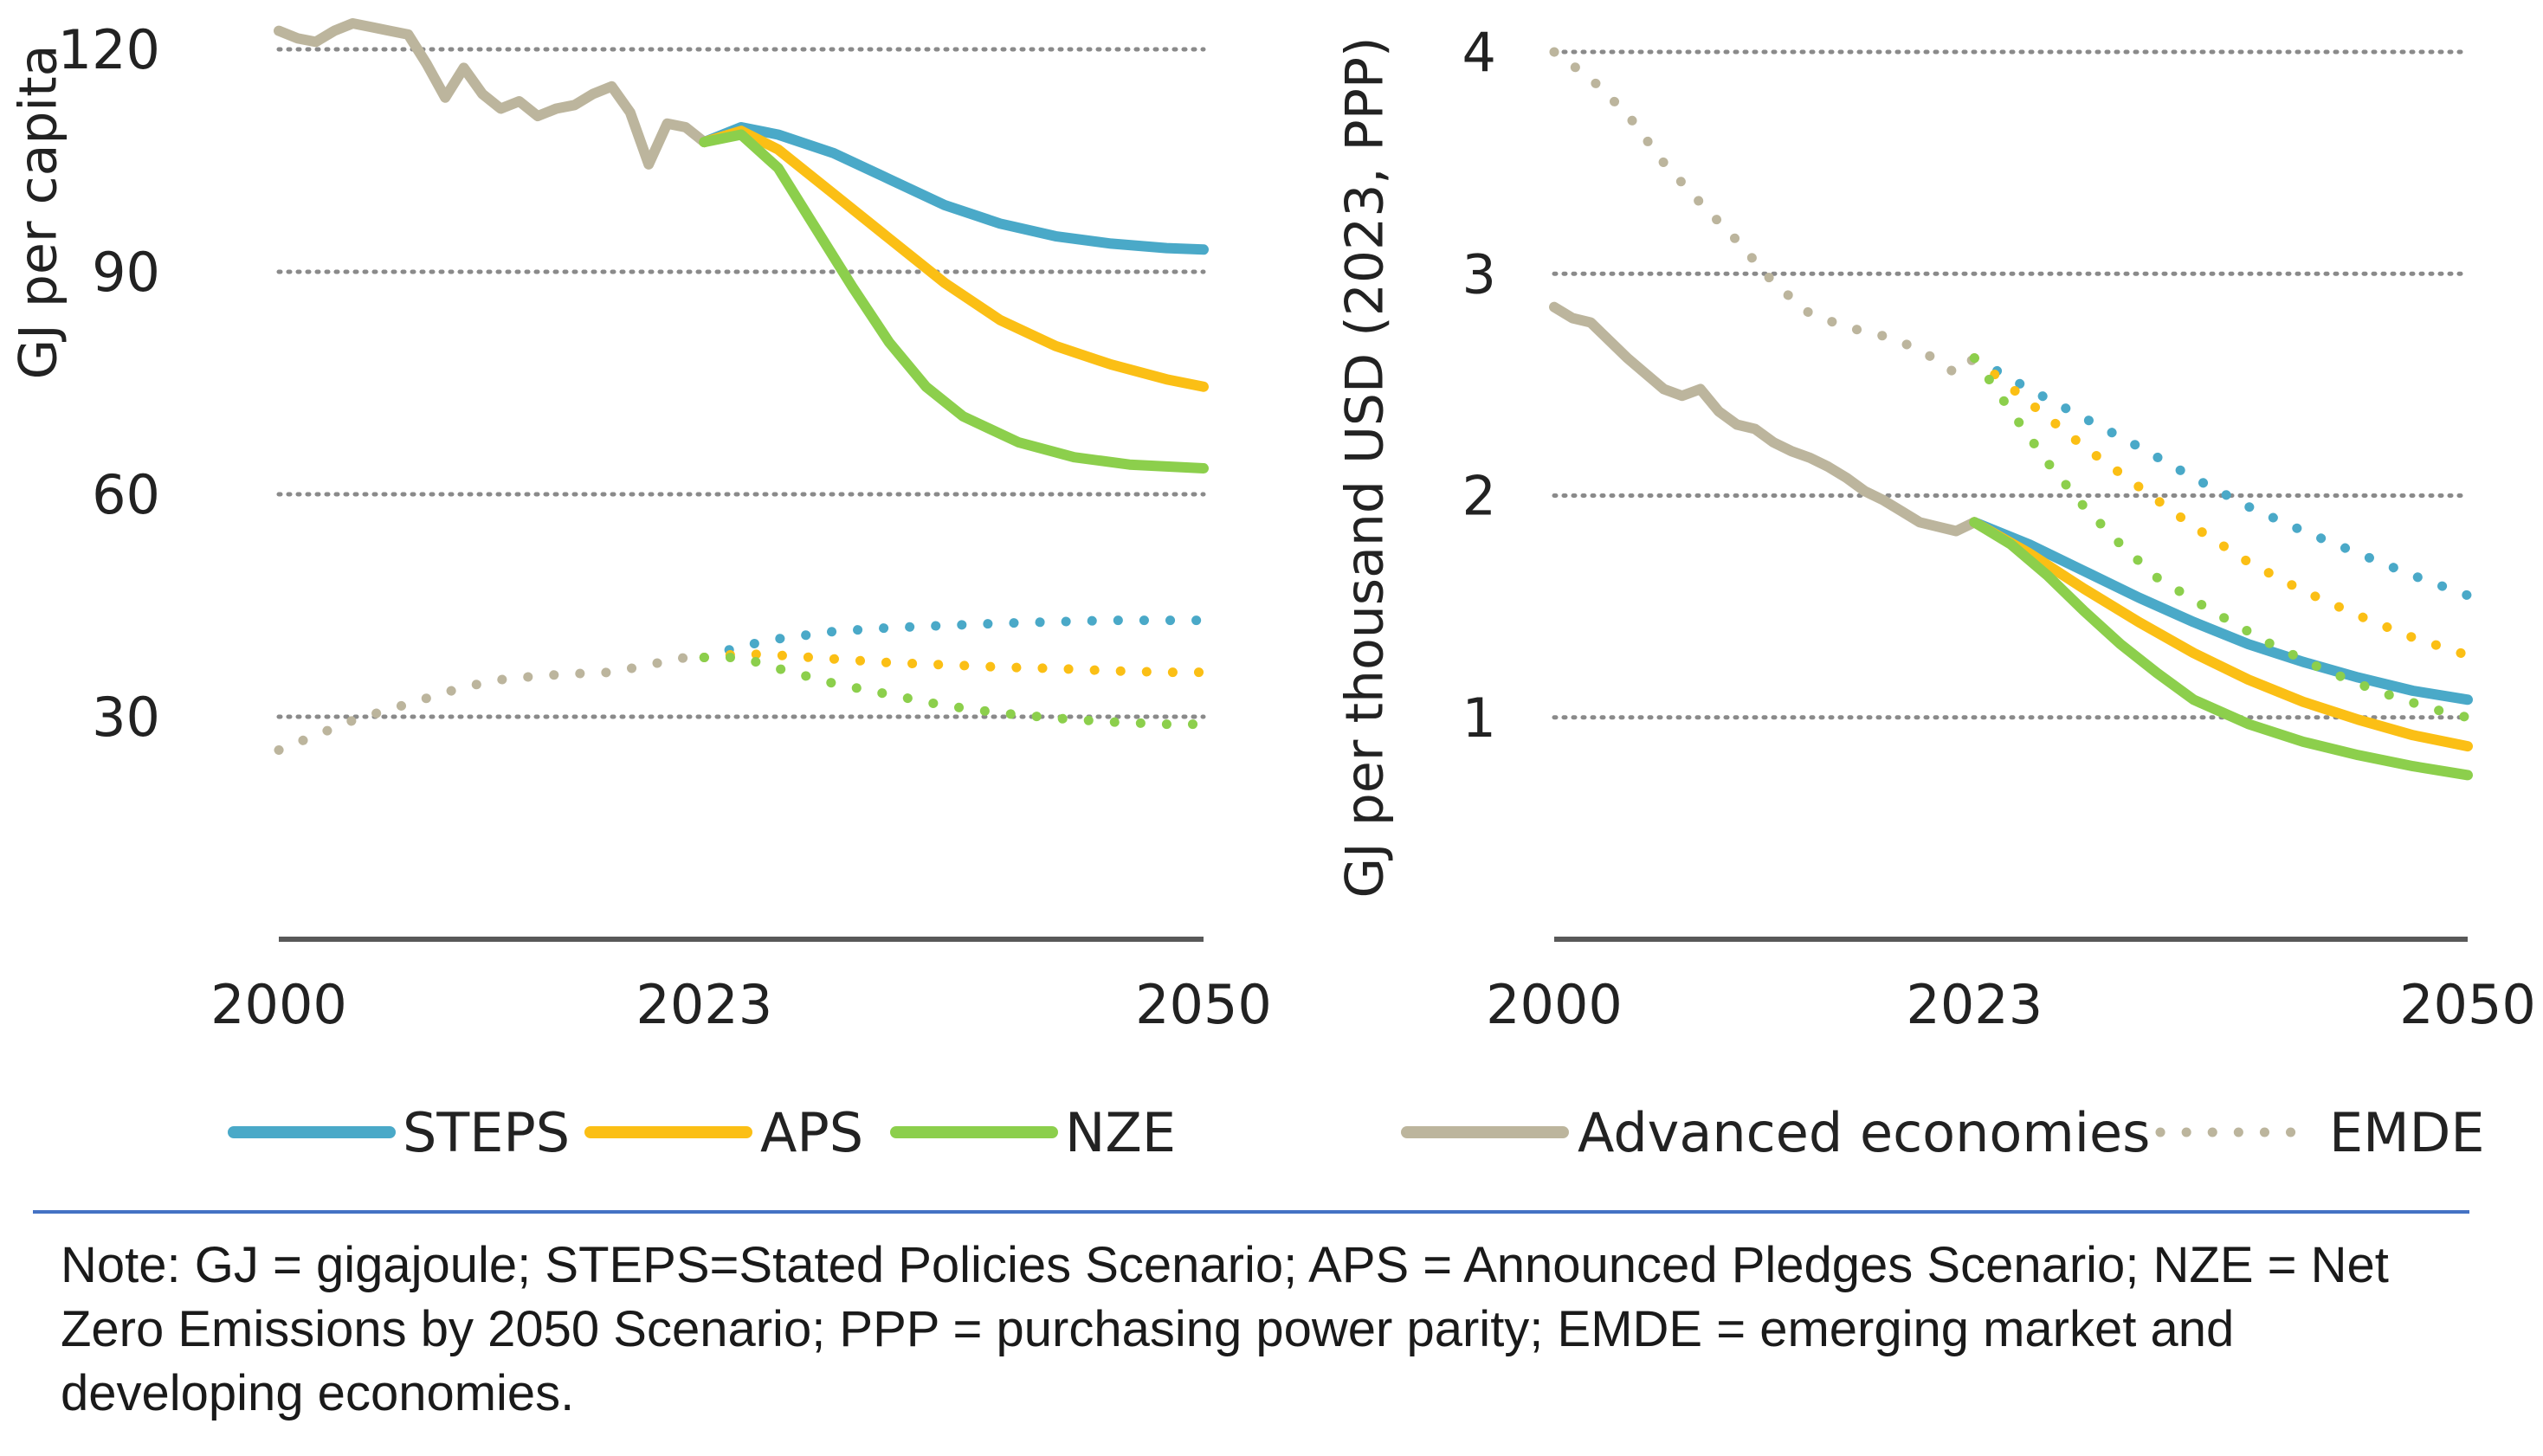  I want to click on y-tick-label-3: 3, so click(1479, 274).